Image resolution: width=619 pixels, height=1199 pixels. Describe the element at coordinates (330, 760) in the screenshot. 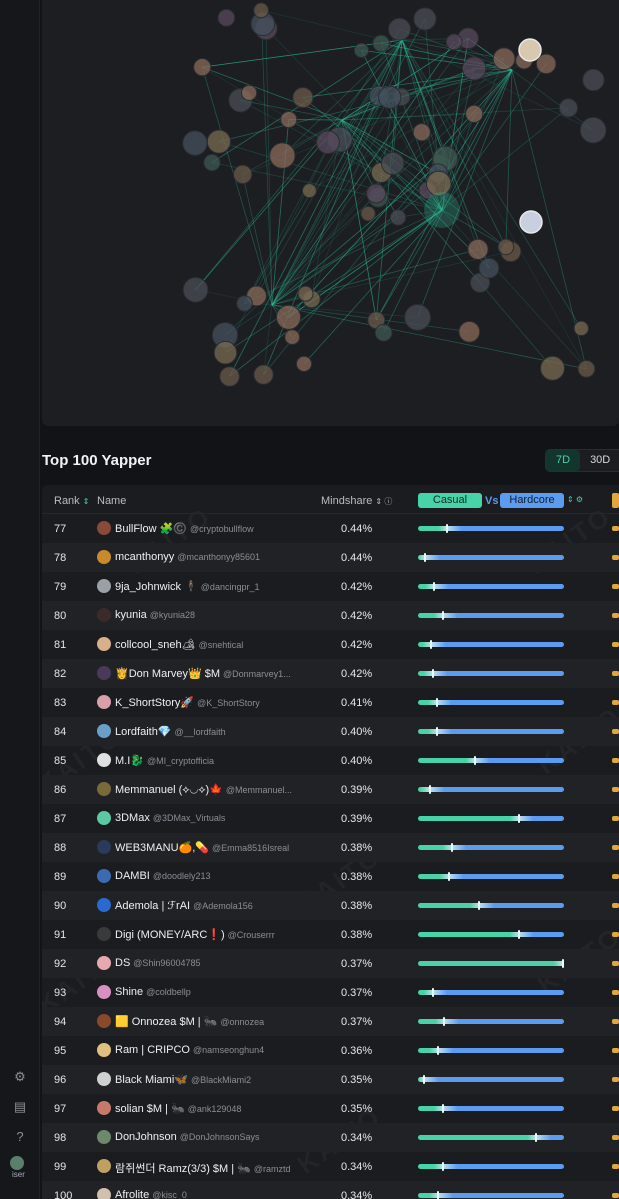

I see `table-row: 85 M.I🐉 @MI_cryptofficia 0.40%` at that location.